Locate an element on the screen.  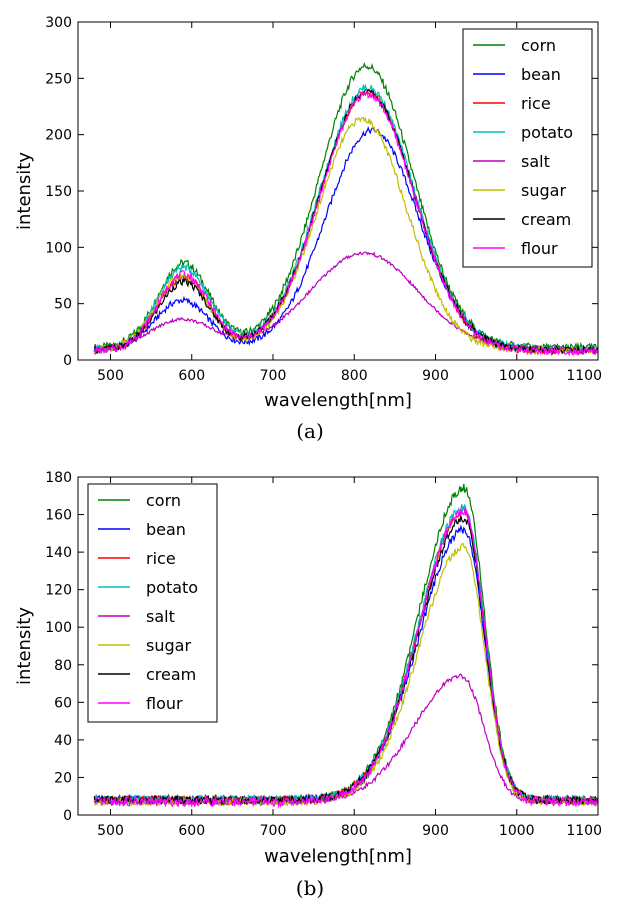
y-tick-label: 60 is located at coordinates (63, 703).